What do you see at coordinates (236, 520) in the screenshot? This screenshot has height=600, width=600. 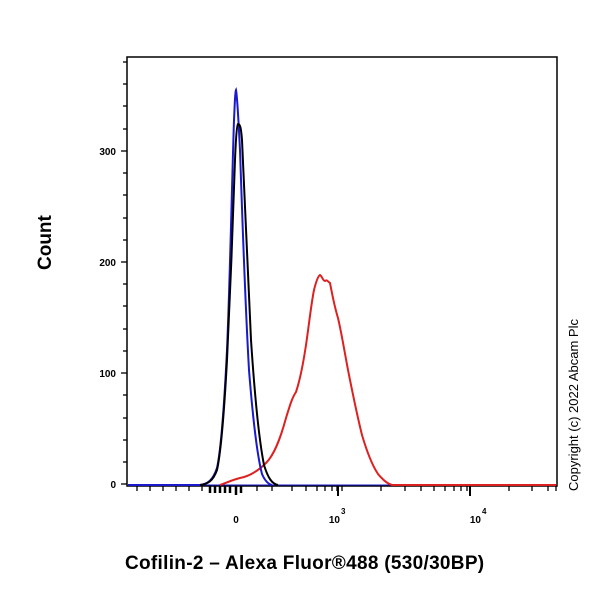 I see `x-tick-label-0: 0` at bounding box center [236, 520].